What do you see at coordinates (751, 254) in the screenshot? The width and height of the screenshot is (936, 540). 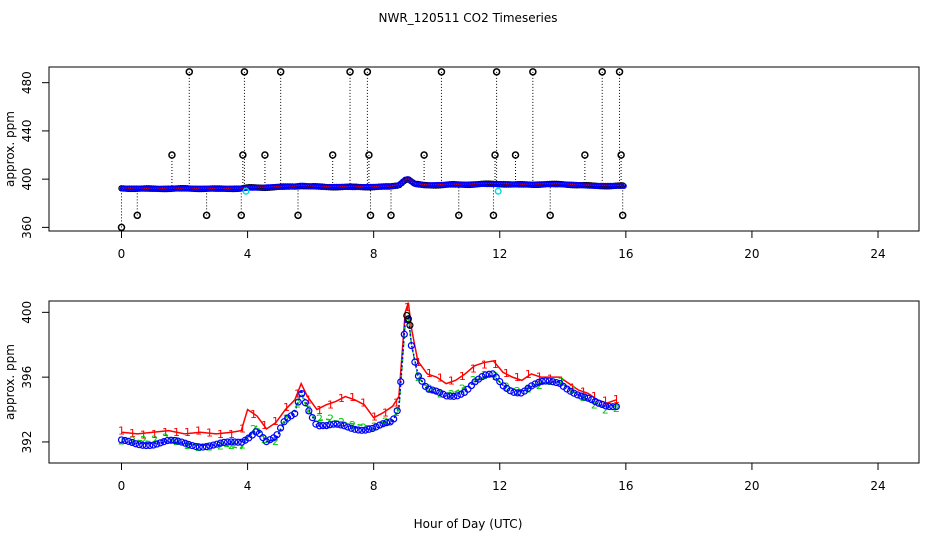 I see `x-tick-label: 20` at bounding box center [751, 254].